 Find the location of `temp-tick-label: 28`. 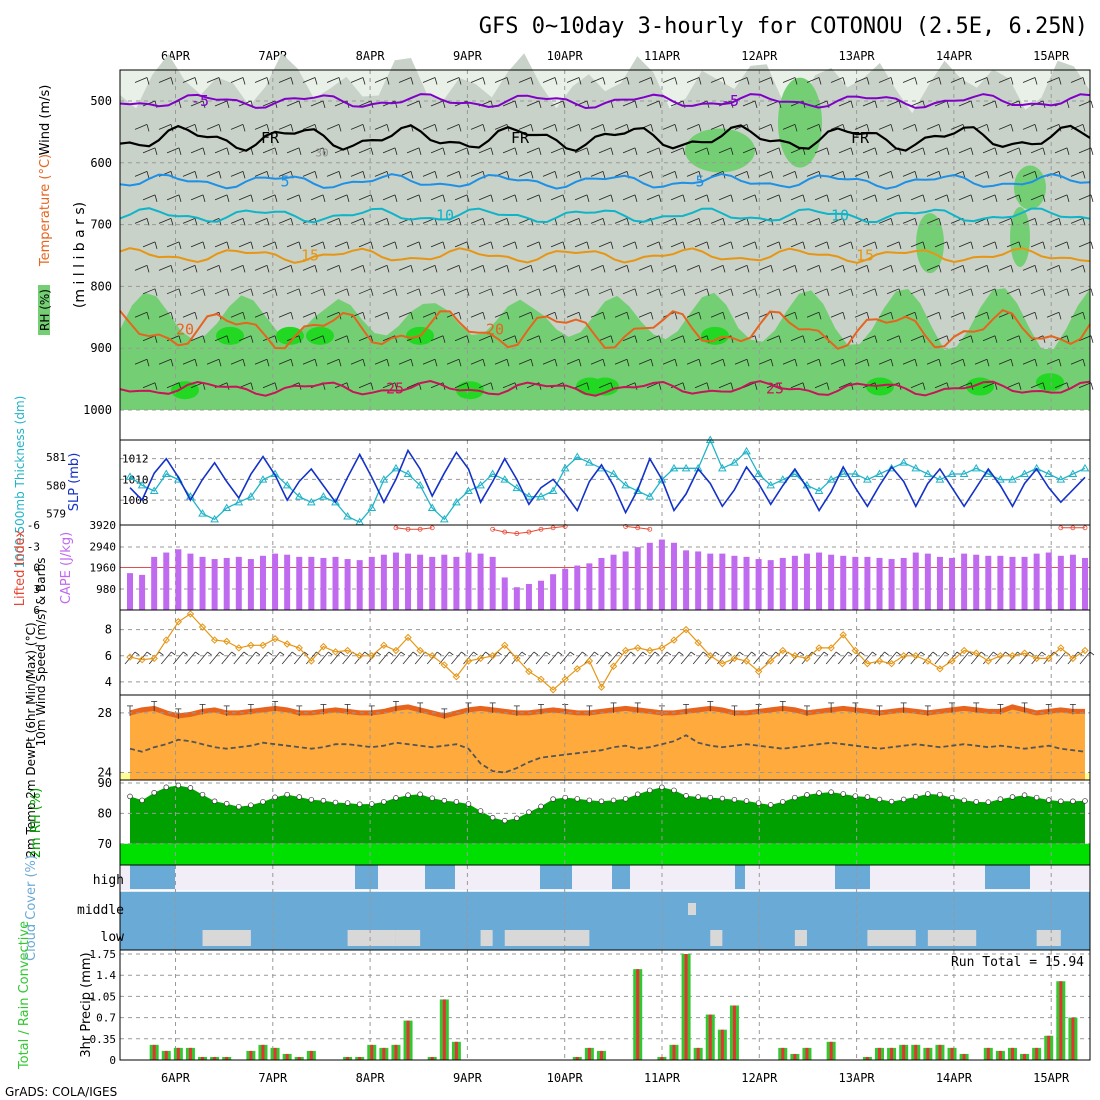

temp-tick-label: 28 is located at coordinates (105, 713).